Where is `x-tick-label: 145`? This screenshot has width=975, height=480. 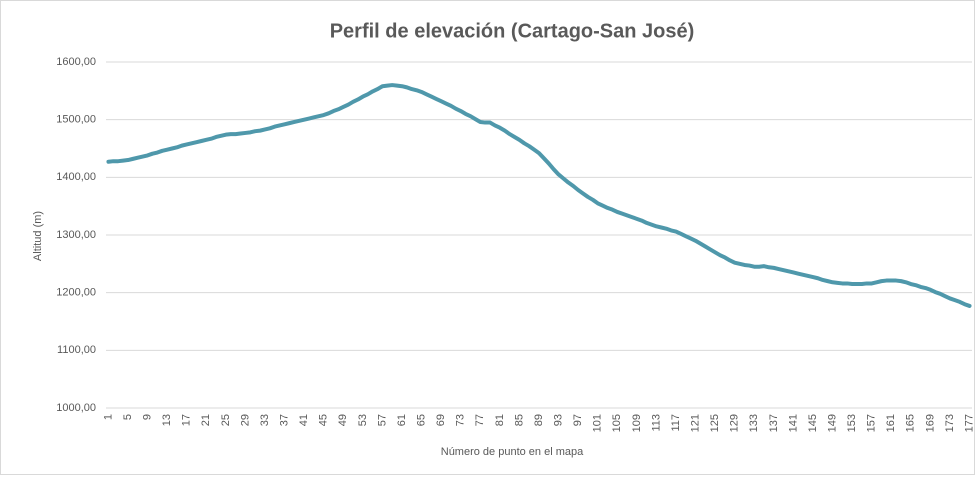 x-tick-label: 145 is located at coordinates (813, 423).